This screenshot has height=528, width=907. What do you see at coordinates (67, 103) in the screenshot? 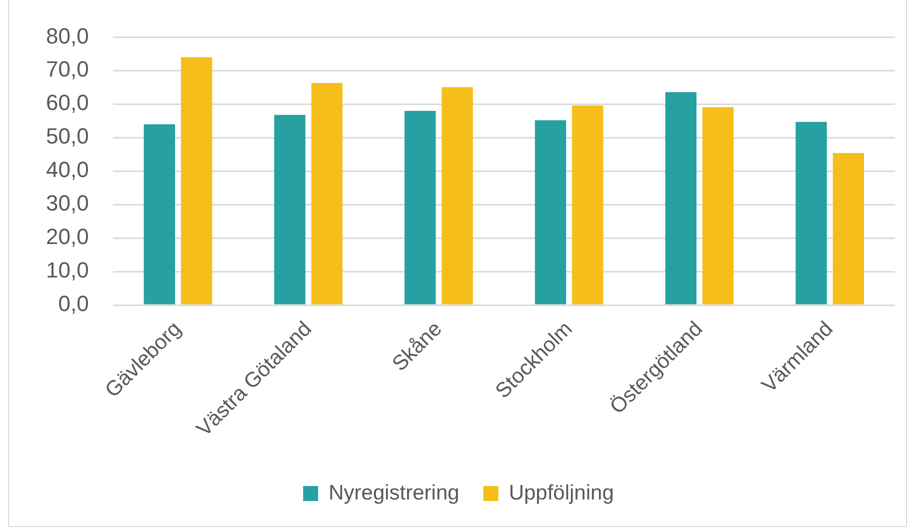
I see `y-tick-label: 60,0` at bounding box center [67, 103].